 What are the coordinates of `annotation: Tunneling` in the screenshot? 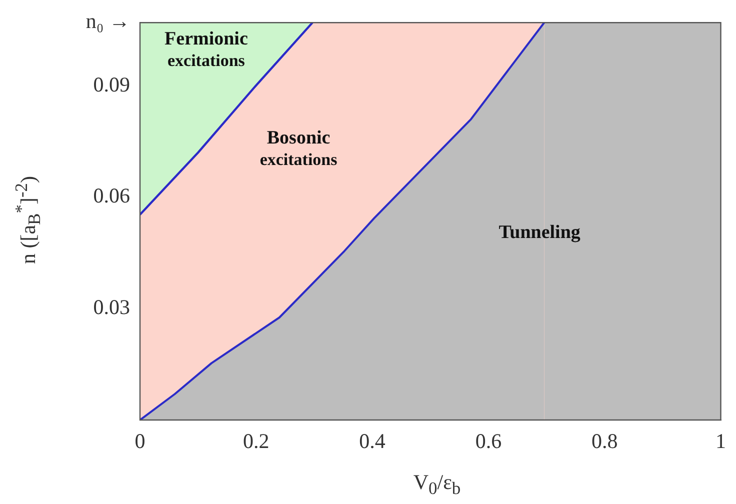 It's located at (539, 233).